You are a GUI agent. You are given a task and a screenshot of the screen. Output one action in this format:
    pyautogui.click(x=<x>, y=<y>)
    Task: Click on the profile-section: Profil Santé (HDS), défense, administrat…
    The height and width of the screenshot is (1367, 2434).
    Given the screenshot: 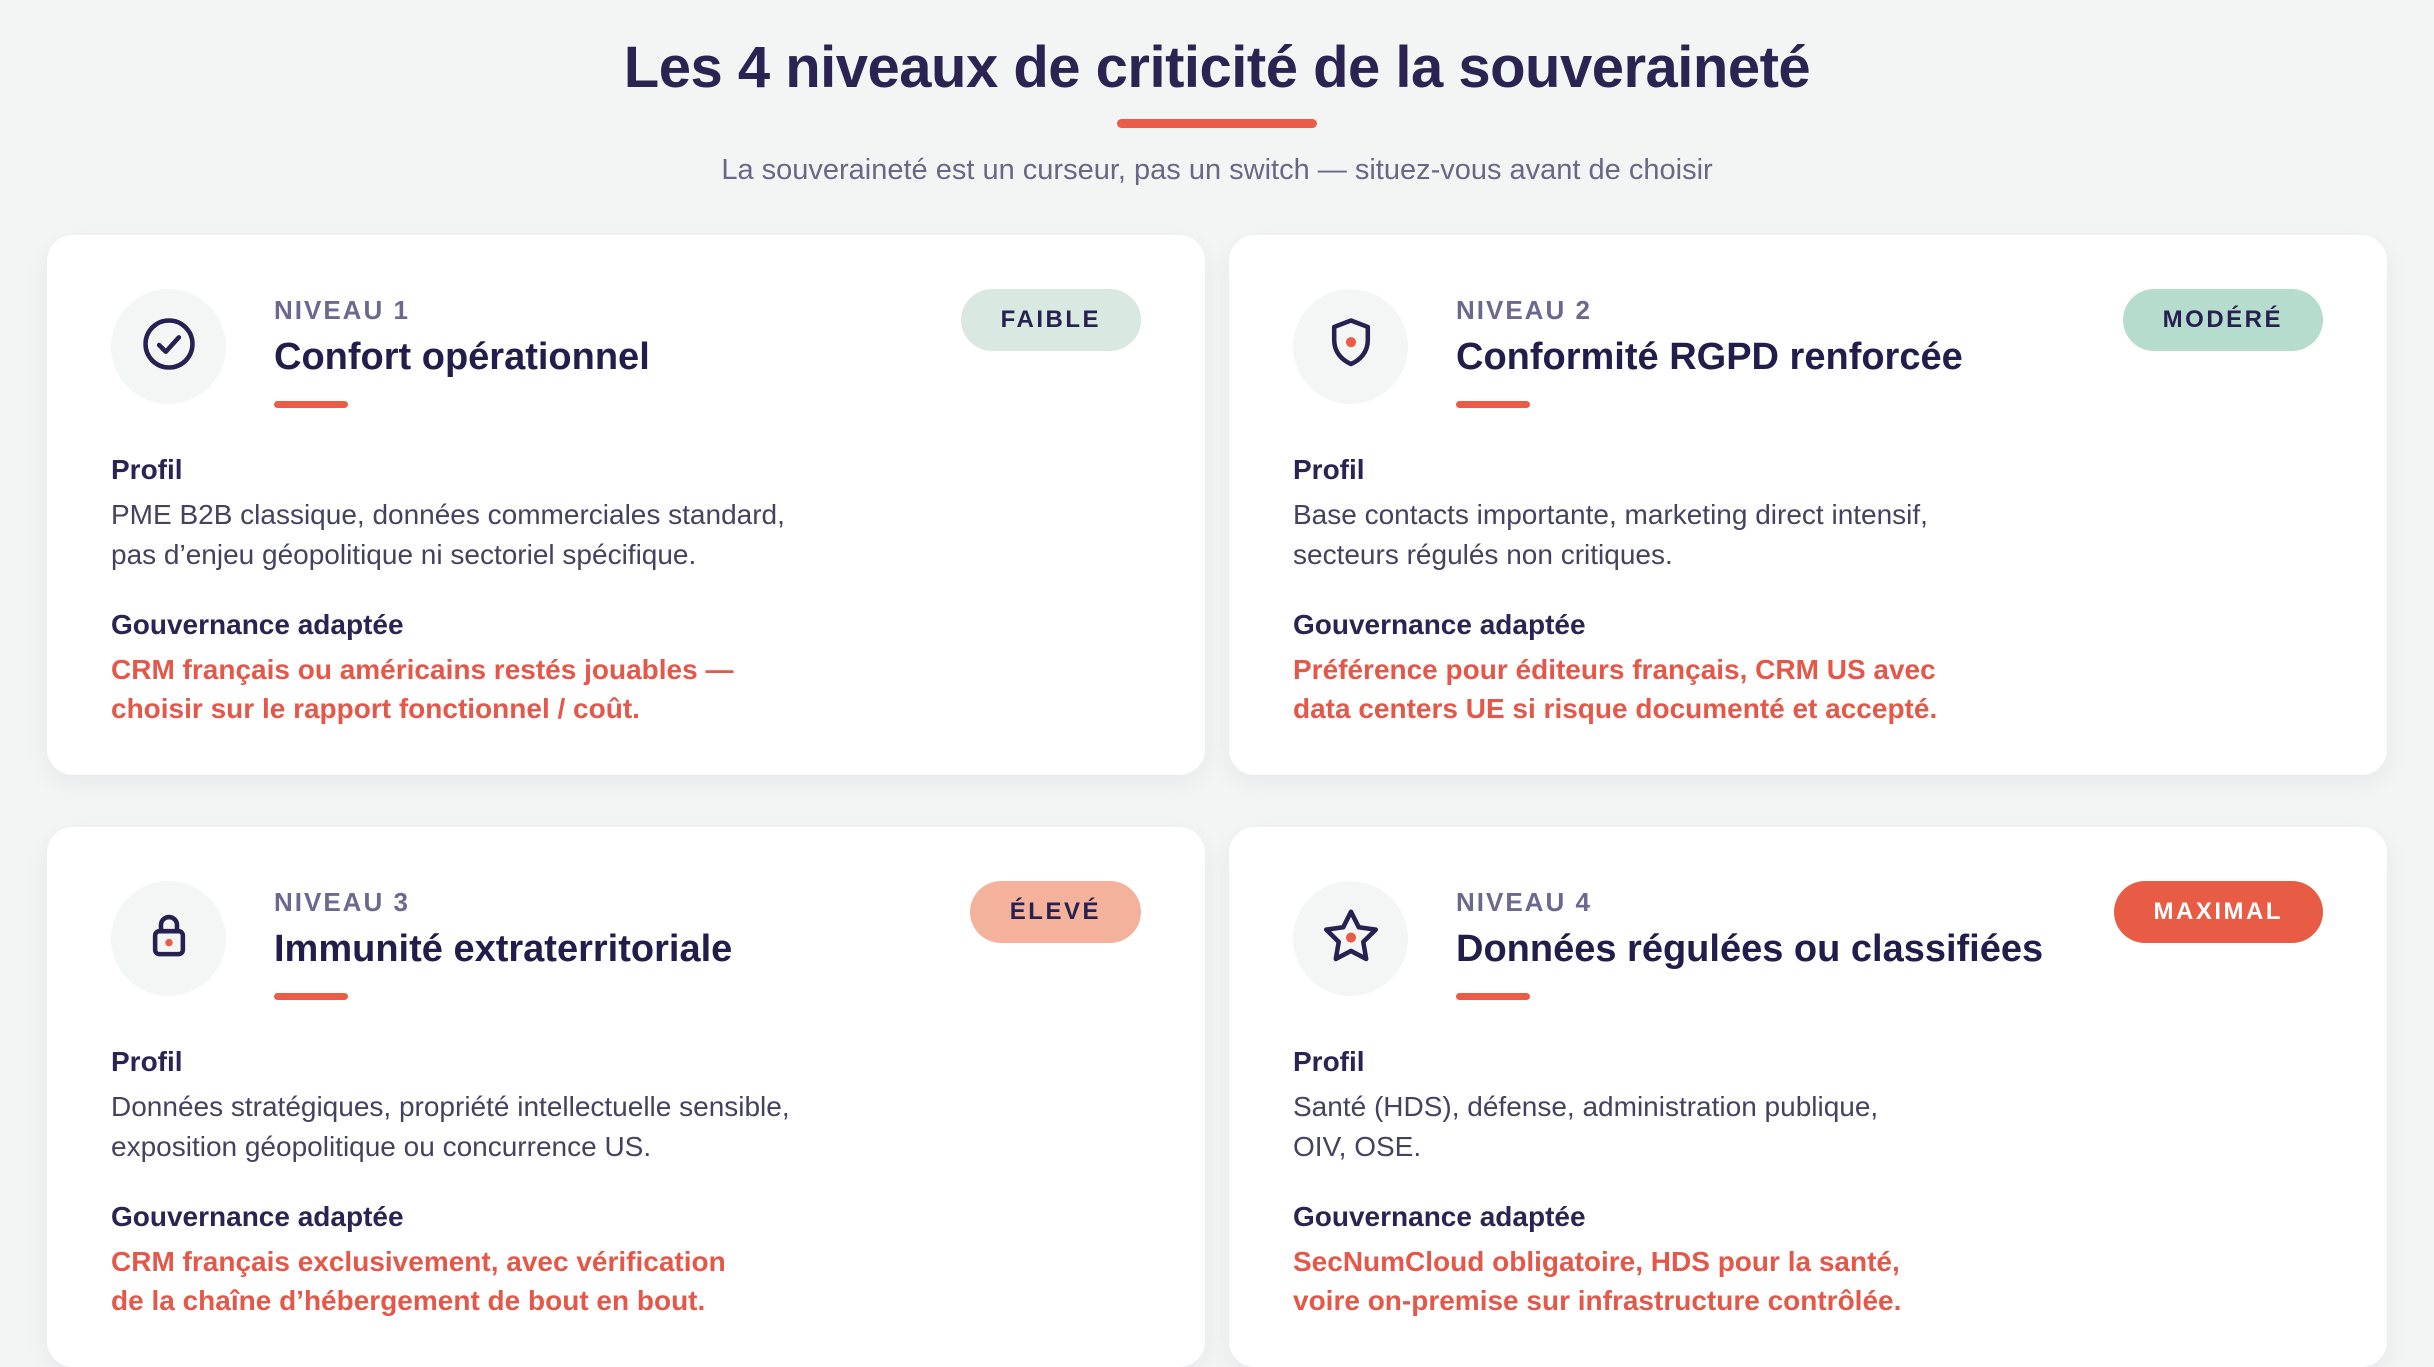 What is the action you would take?
    pyautogui.click(x=1808, y=1106)
    